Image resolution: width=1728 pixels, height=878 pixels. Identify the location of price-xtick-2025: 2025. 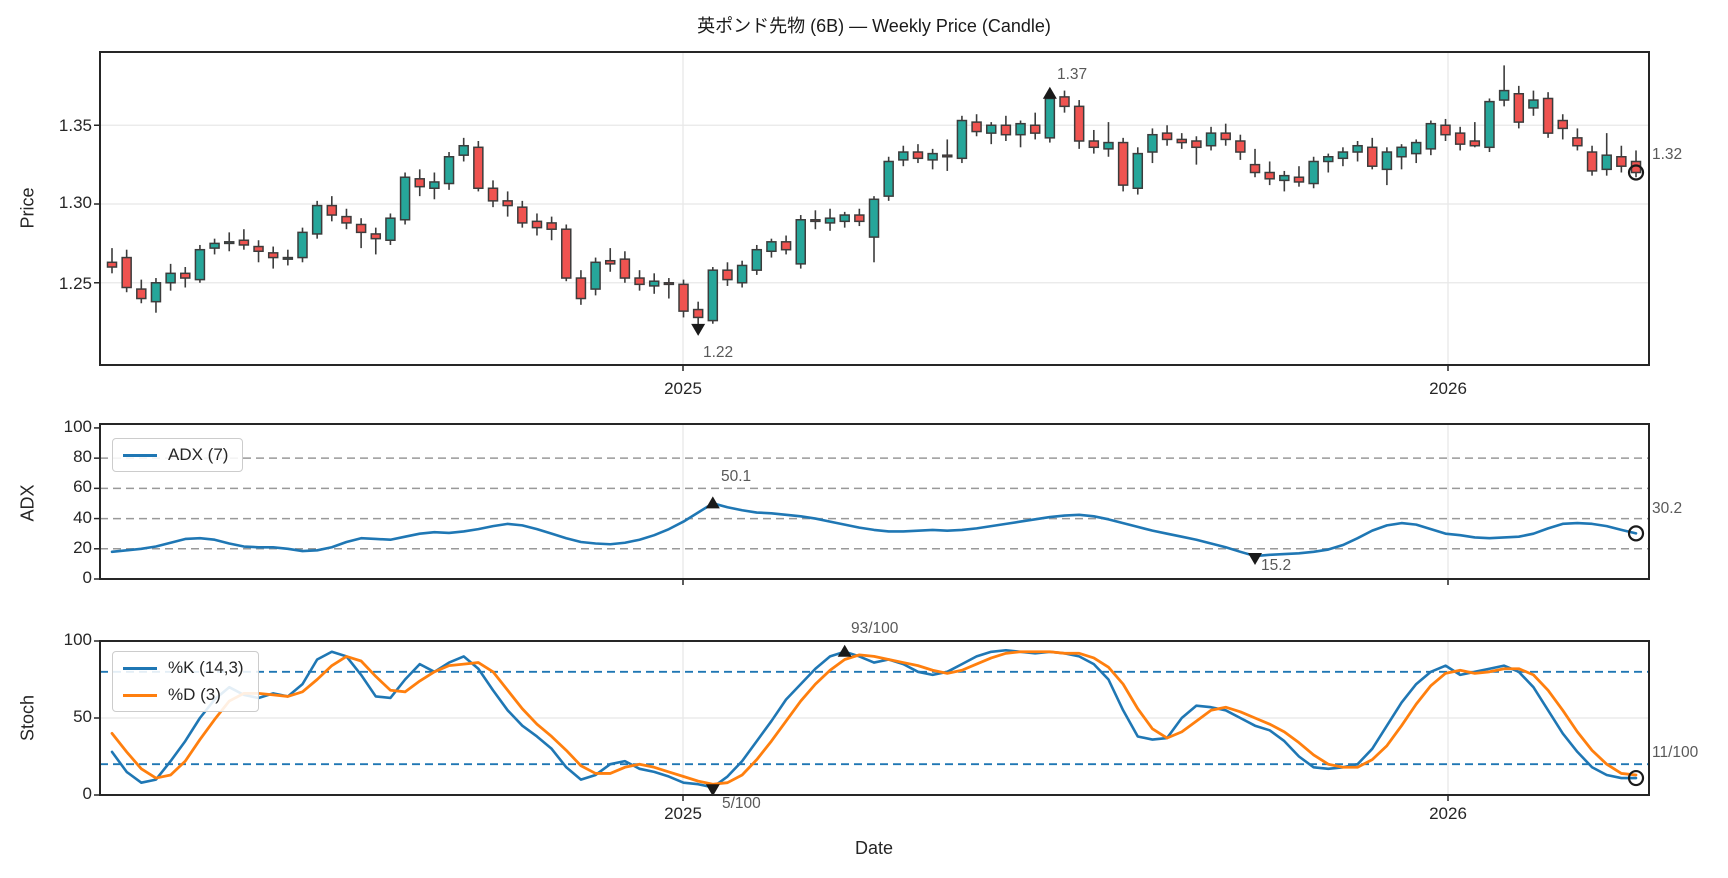
(683, 388).